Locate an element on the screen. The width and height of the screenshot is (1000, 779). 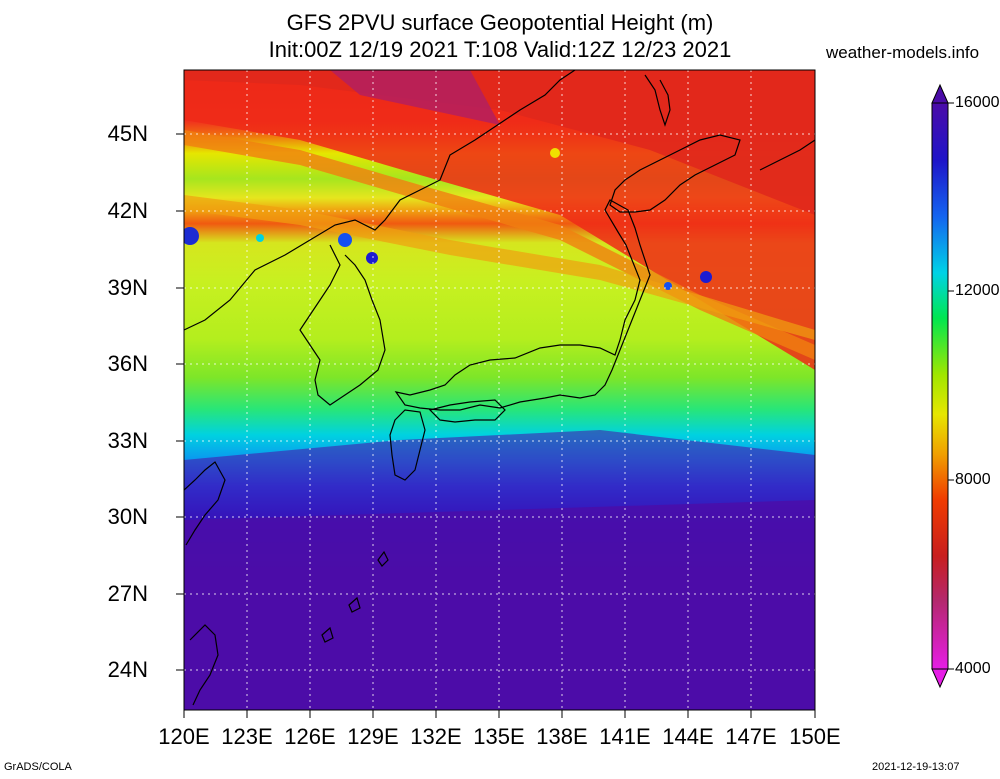
lon-label-138e: 138E is located at coordinates (562, 736).